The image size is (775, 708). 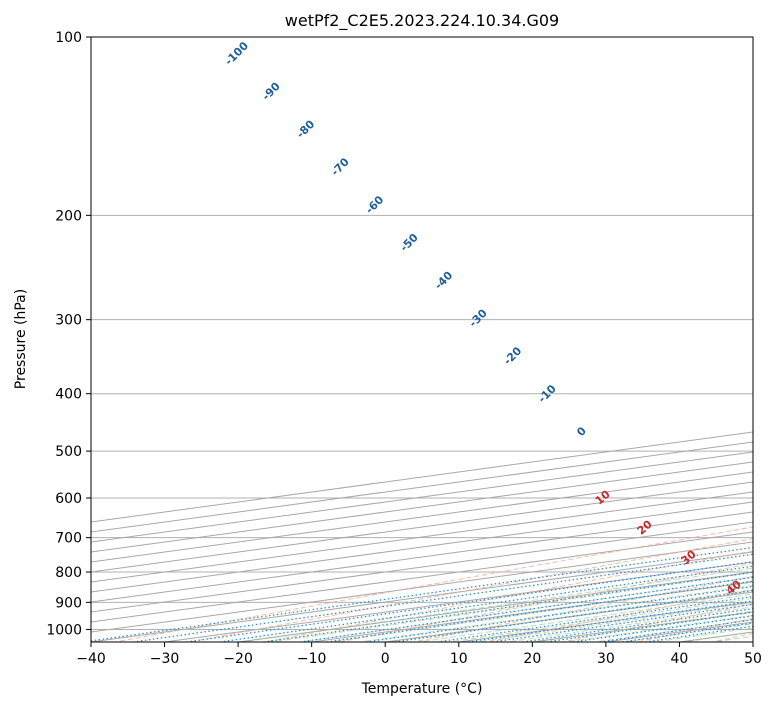 I want to click on dry-adiabat-label: -10, so click(x=547, y=393).